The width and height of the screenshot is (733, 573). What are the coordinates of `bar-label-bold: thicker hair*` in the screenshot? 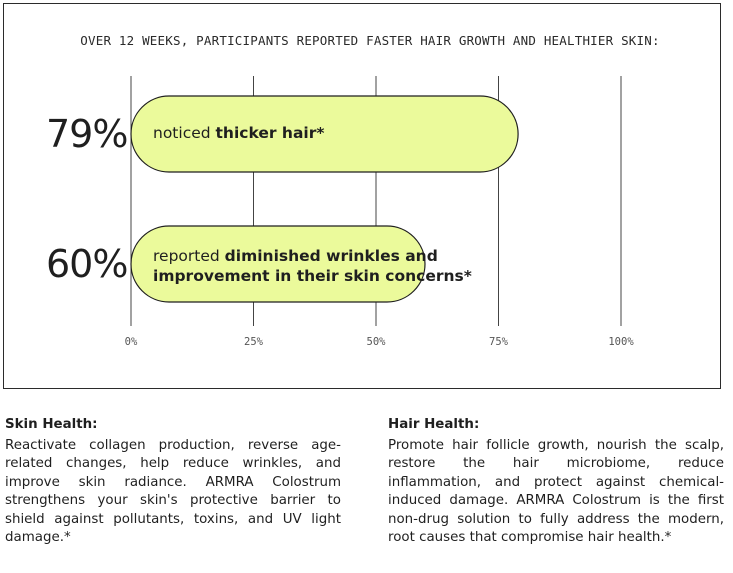 It's located at (270, 133).